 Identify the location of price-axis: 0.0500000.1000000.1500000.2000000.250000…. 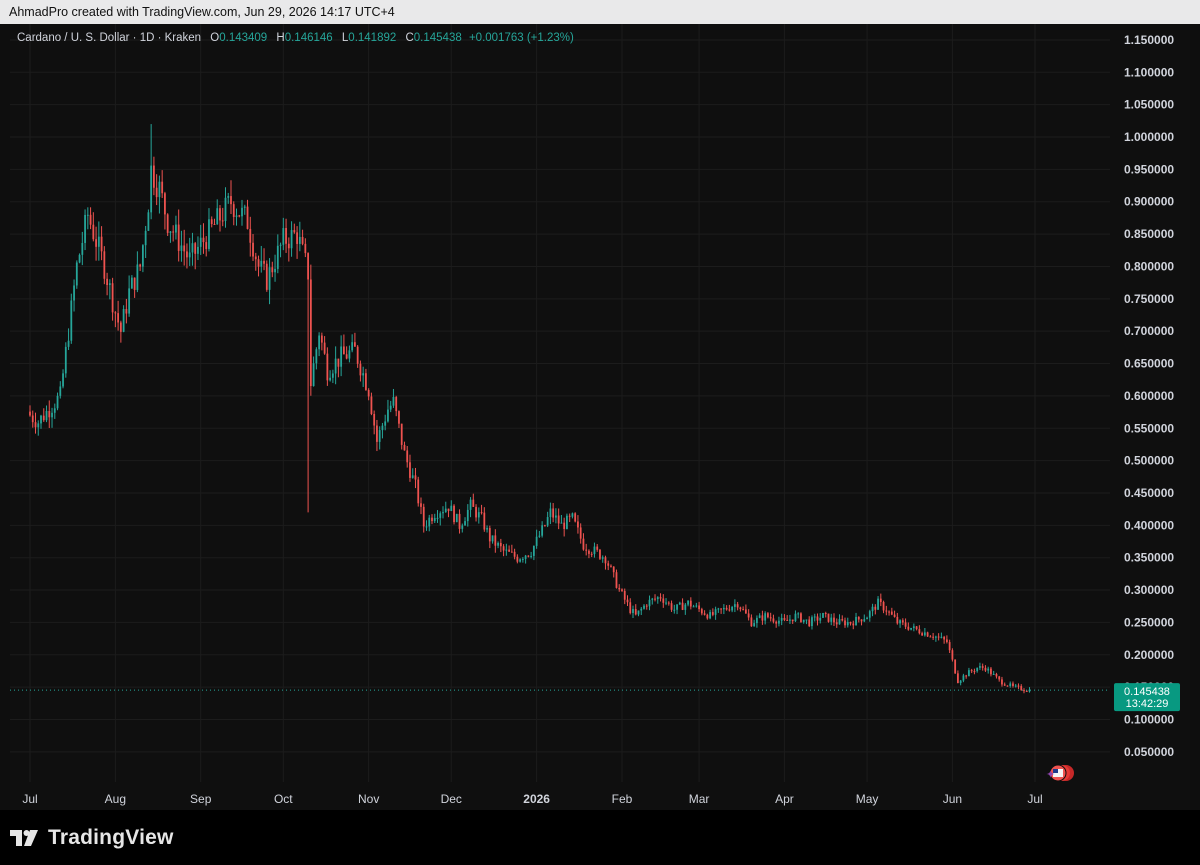
(1149, 396).